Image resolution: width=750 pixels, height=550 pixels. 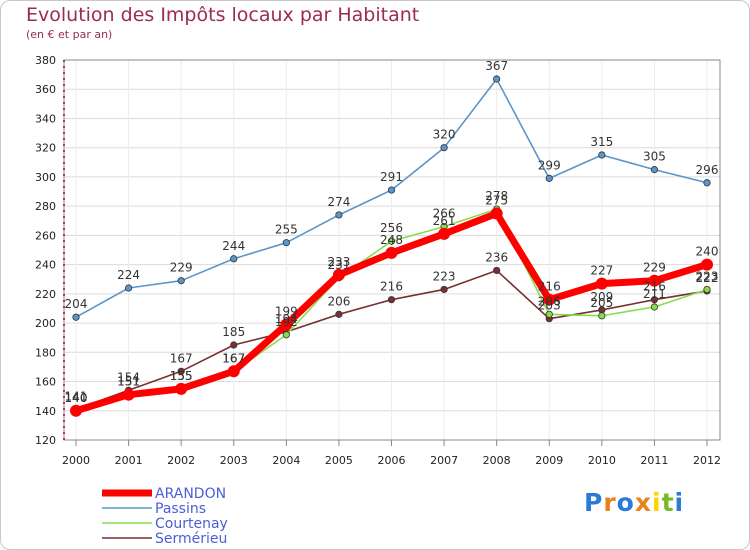 What do you see at coordinates (707, 276) in the screenshot?
I see `data-label-courtenay-2012: 223` at bounding box center [707, 276].